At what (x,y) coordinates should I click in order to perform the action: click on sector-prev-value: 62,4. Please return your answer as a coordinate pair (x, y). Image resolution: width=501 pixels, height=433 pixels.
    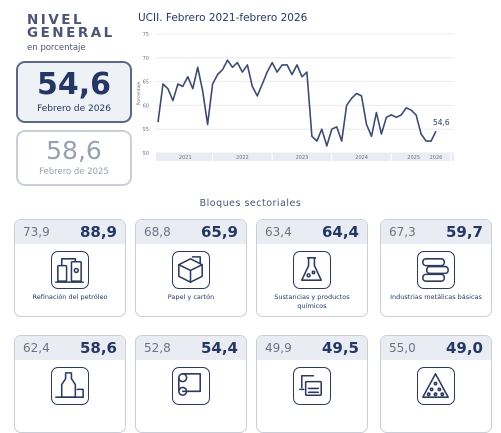
    Looking at the image, I should click on (36, 348).